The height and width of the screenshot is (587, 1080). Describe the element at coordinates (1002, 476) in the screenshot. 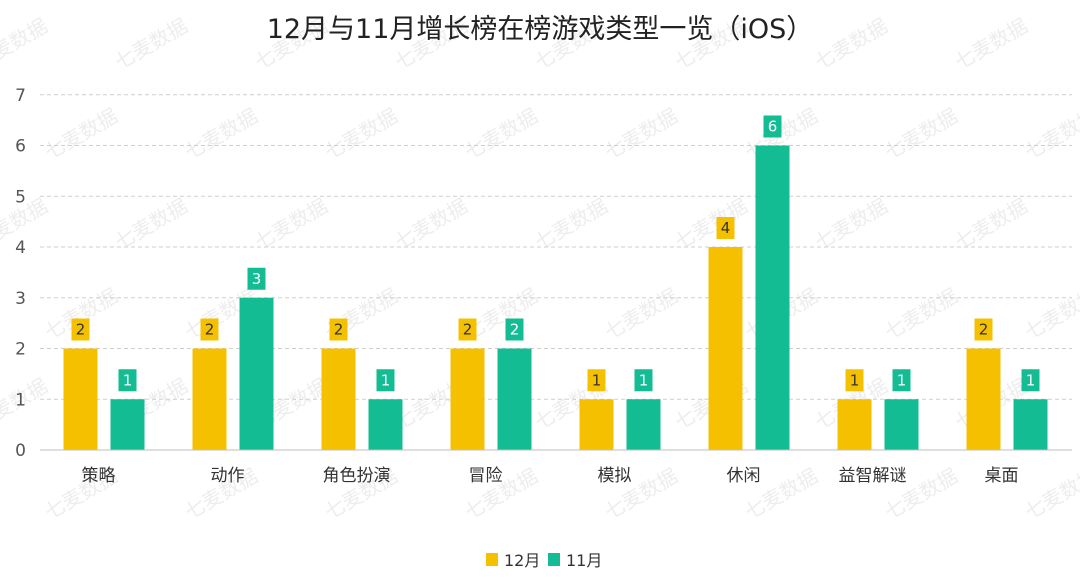

I see `x-tick-label: 桌面` at that location.